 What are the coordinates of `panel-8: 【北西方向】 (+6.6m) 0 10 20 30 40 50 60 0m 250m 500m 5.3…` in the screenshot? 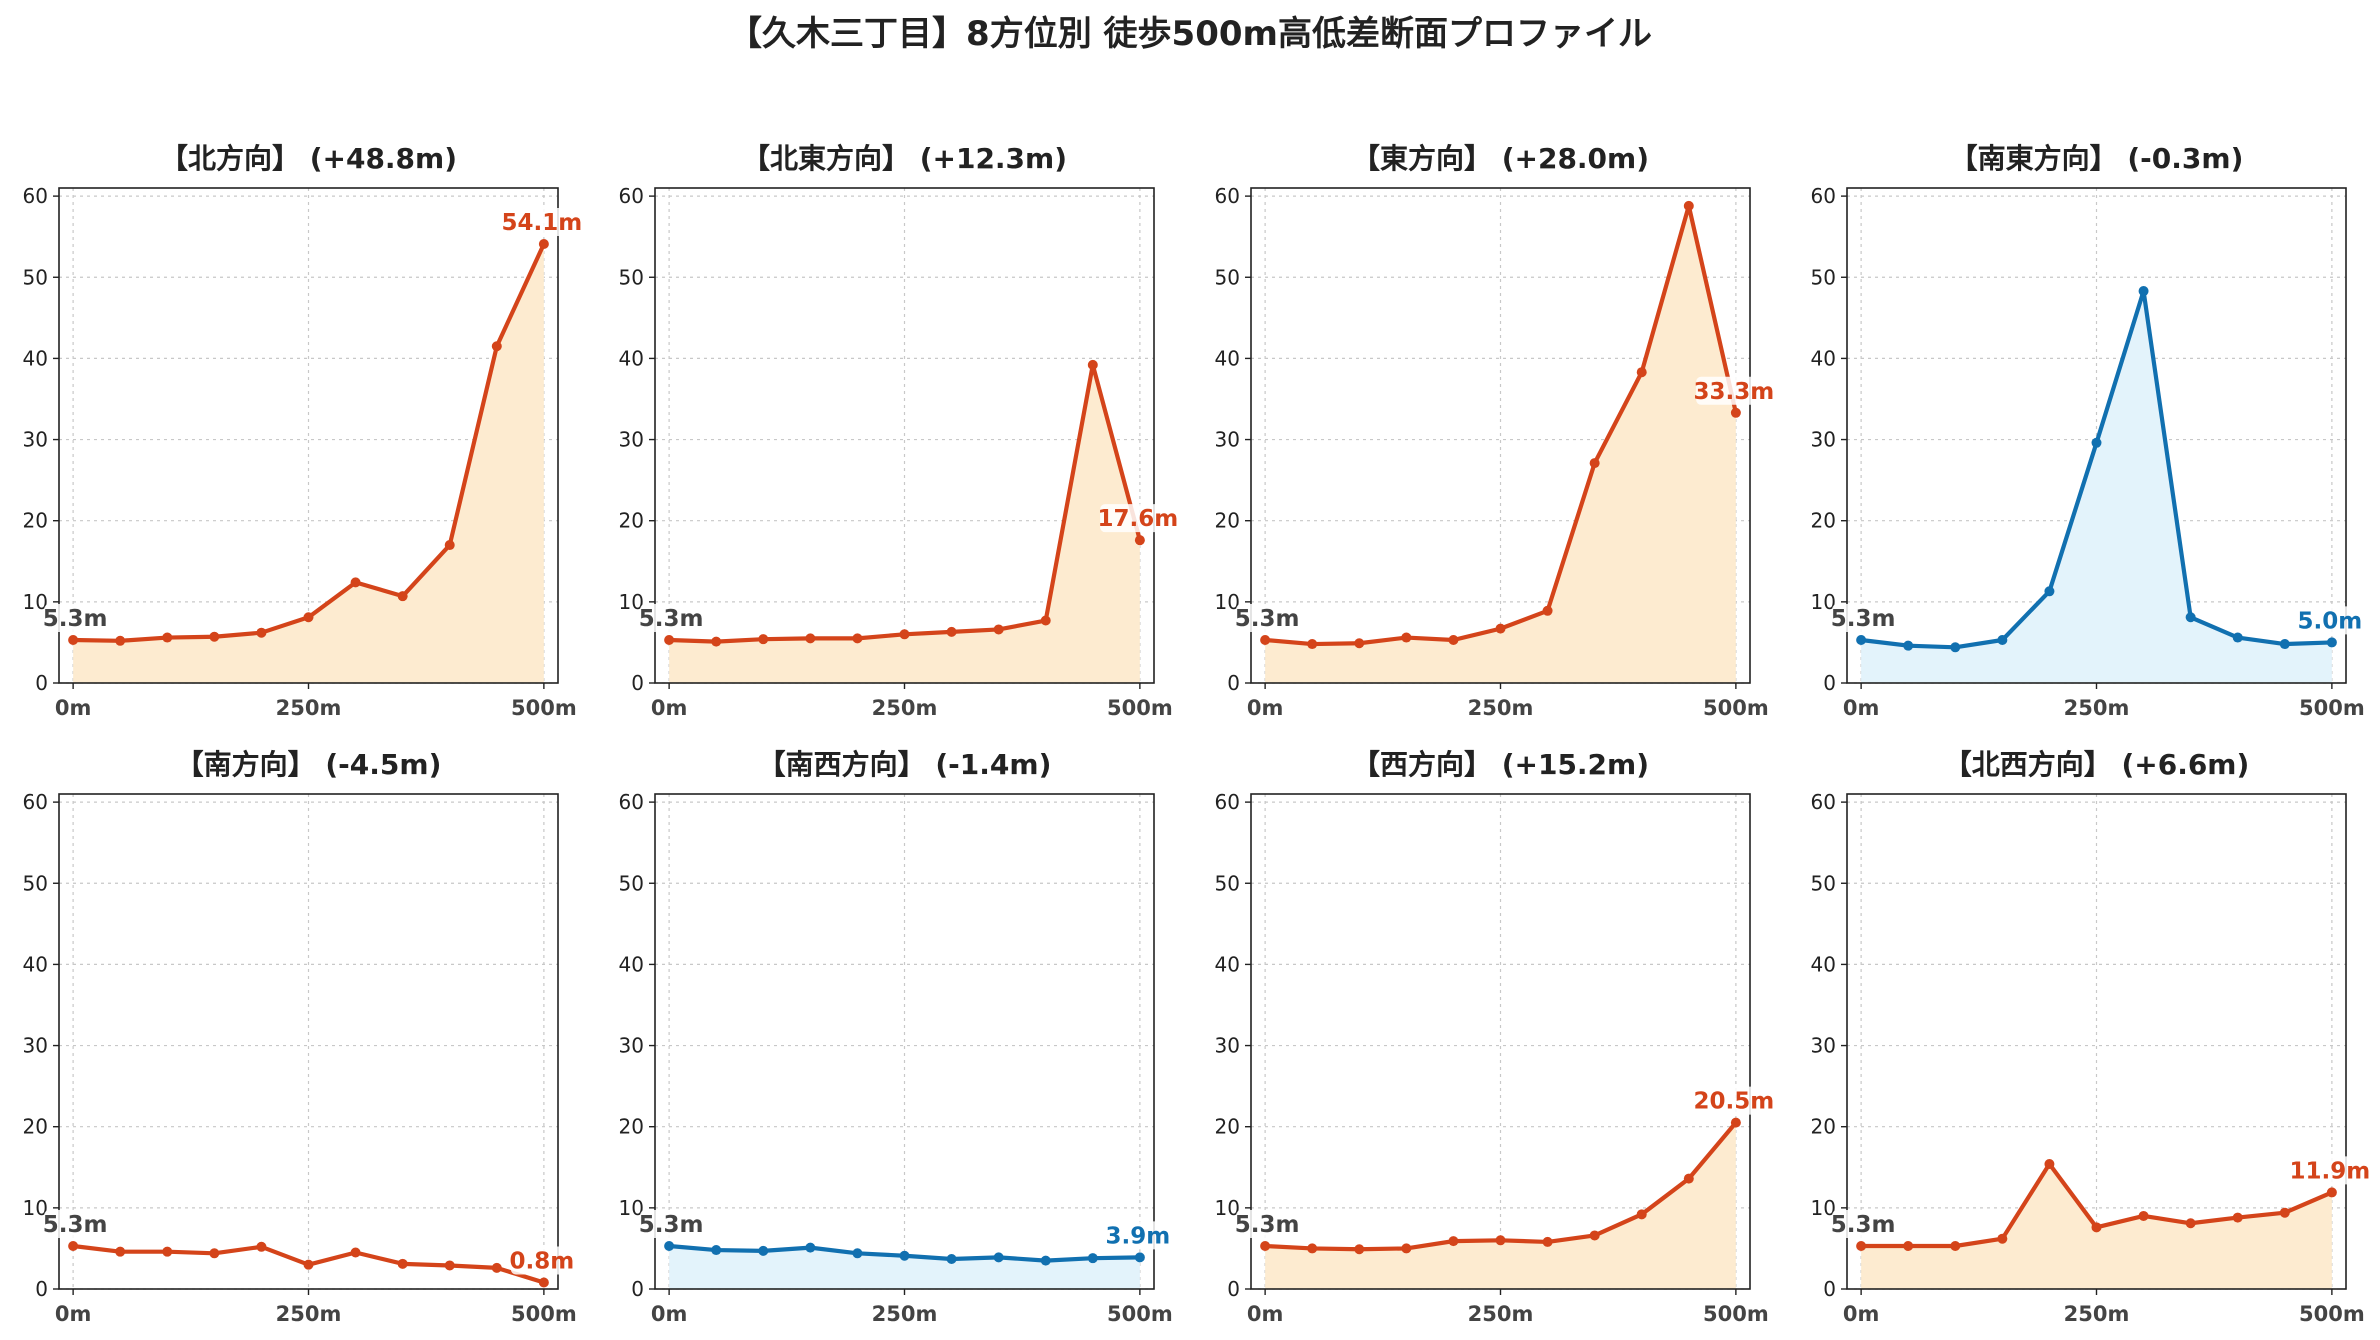 It's located at (2091, 1037).